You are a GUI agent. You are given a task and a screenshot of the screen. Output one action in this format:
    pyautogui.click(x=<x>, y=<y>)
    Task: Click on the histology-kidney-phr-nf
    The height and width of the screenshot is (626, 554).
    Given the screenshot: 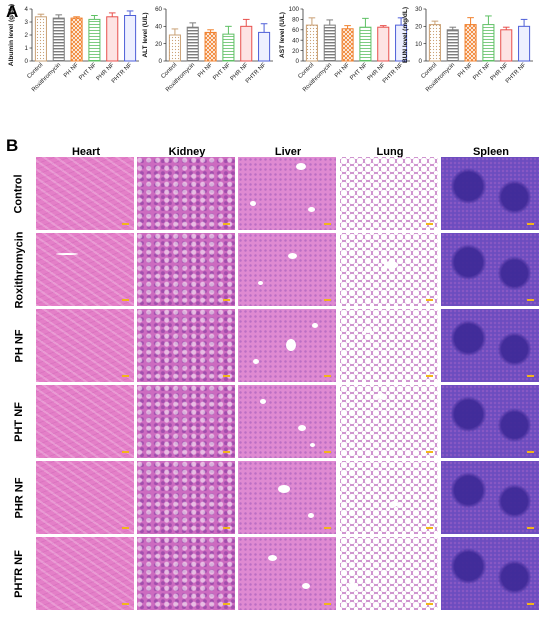 What is the action you would take?
    pyautogui.click(x=186, y=497)
    